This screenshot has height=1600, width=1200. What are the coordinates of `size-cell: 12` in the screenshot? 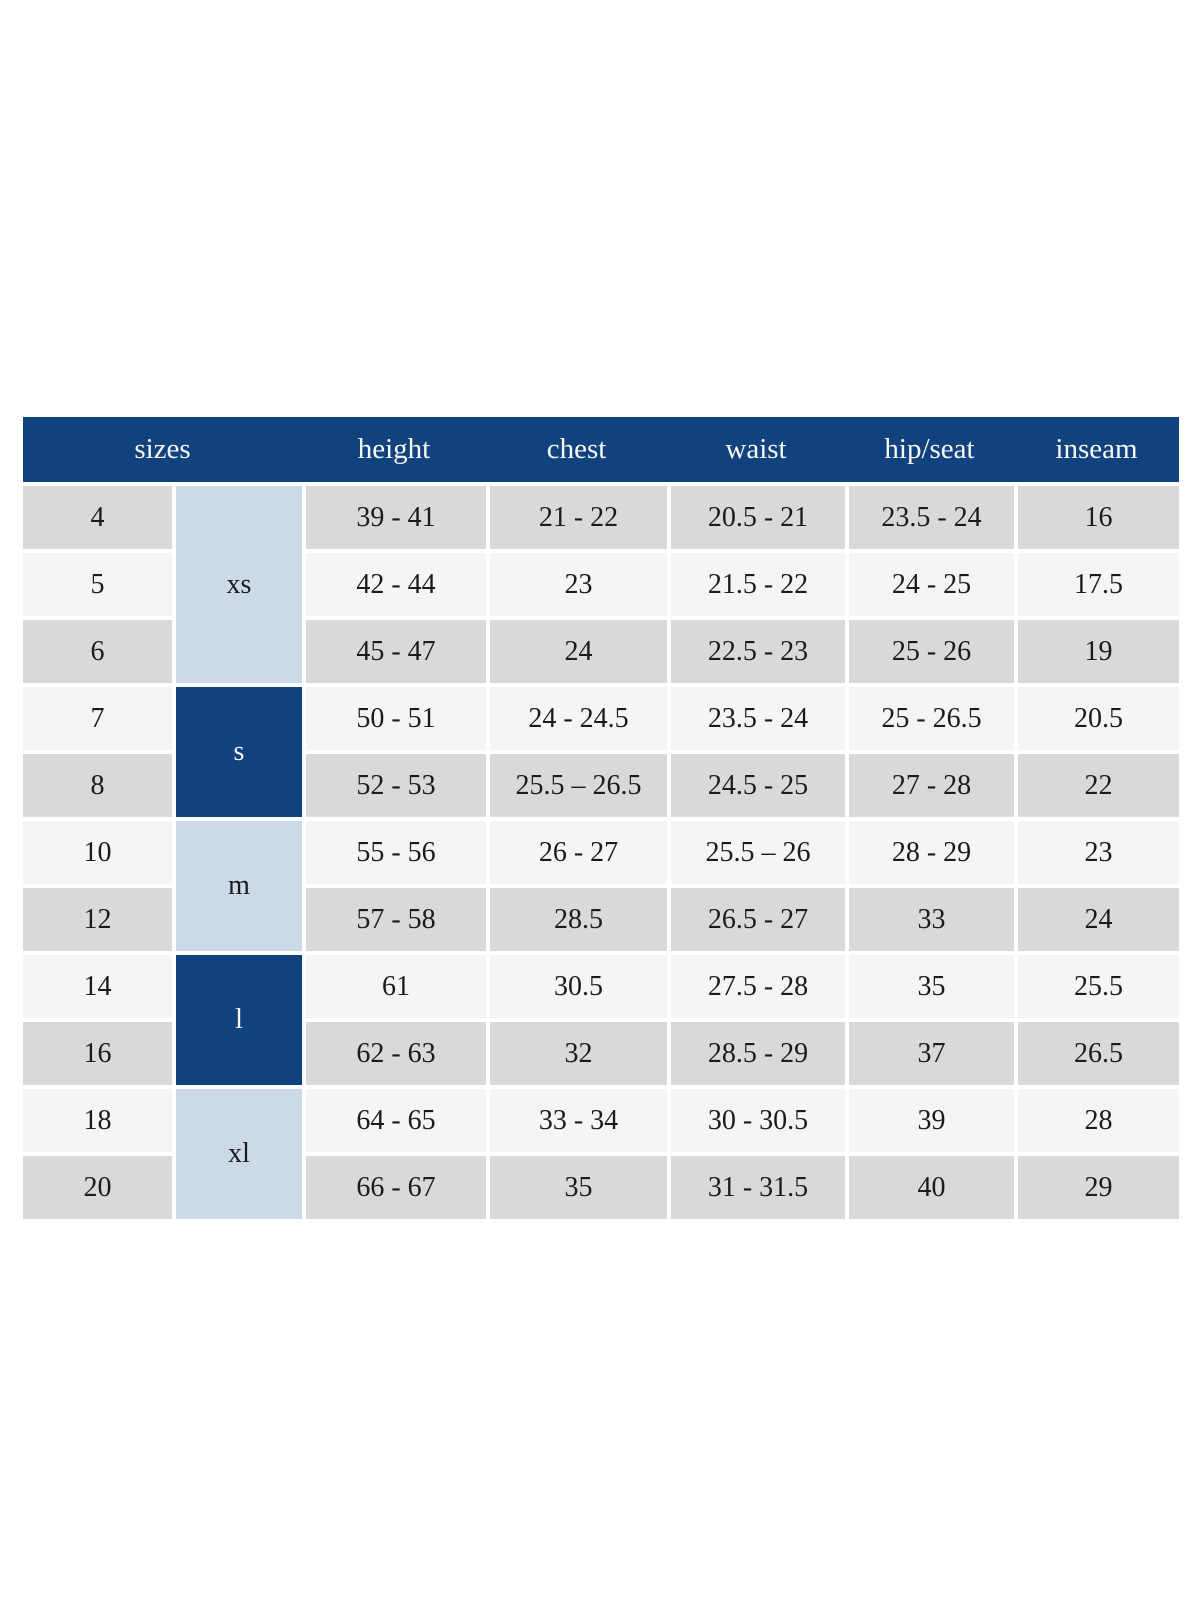 It's located at (97, 917).